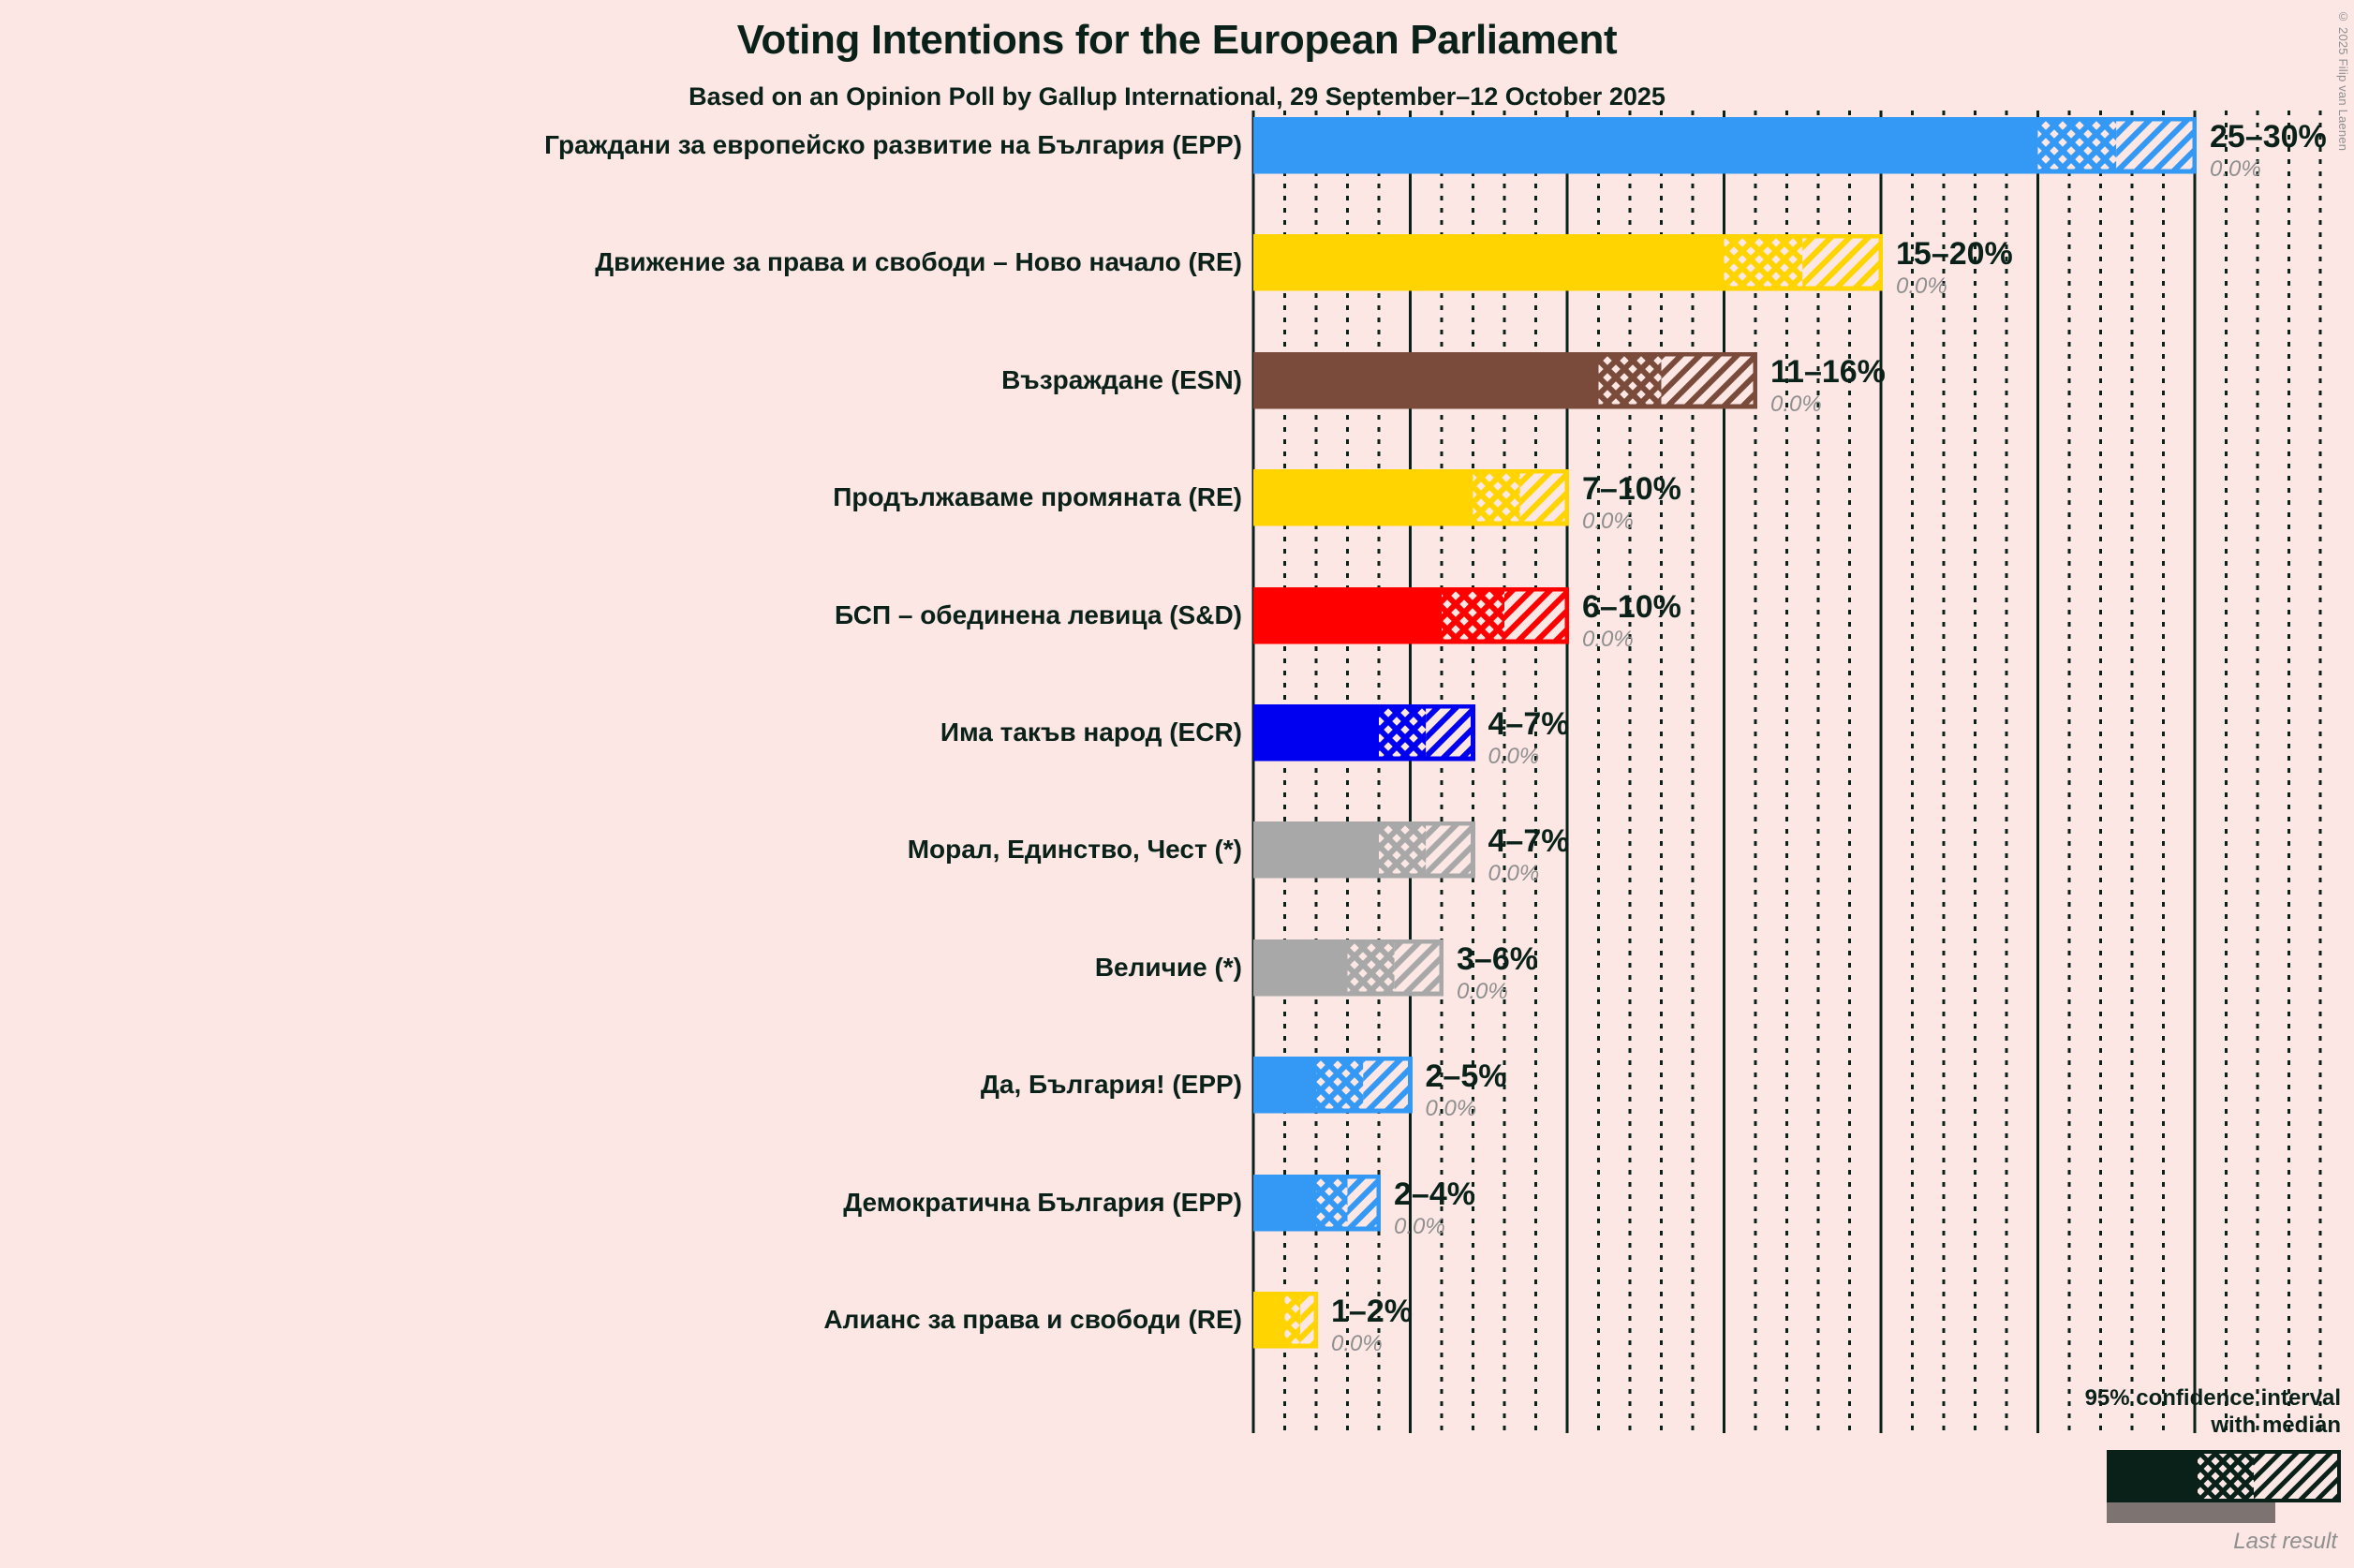 This screenshot has height=1568, width=2354. Describe the element at coordinates (2295, 1476) in the screenshot. I see `legend-segment-diagonal` at that location.